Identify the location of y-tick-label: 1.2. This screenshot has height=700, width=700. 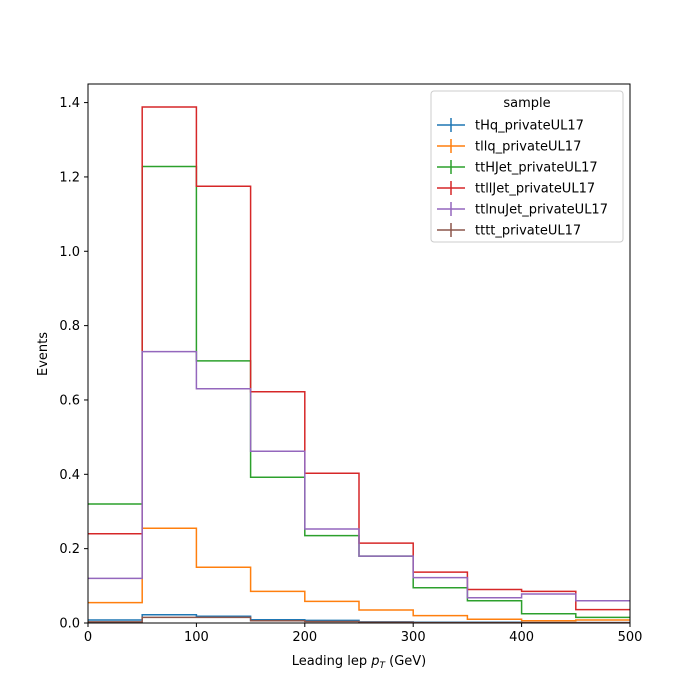
(69, 177).